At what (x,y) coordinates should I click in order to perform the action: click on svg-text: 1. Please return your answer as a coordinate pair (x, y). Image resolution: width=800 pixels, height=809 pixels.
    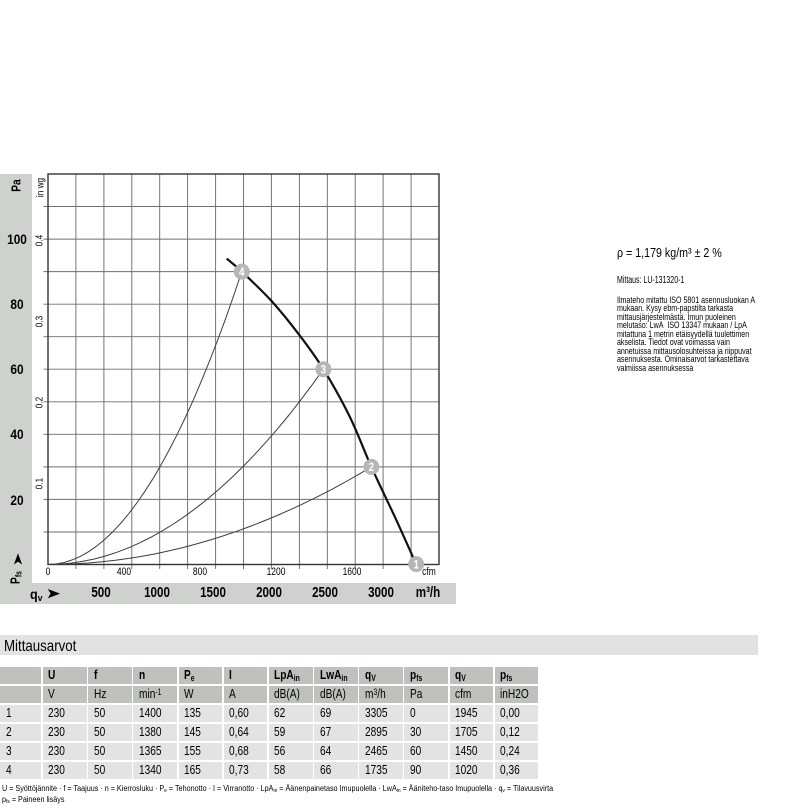
    Looking at the image, I should click on (415, 564).